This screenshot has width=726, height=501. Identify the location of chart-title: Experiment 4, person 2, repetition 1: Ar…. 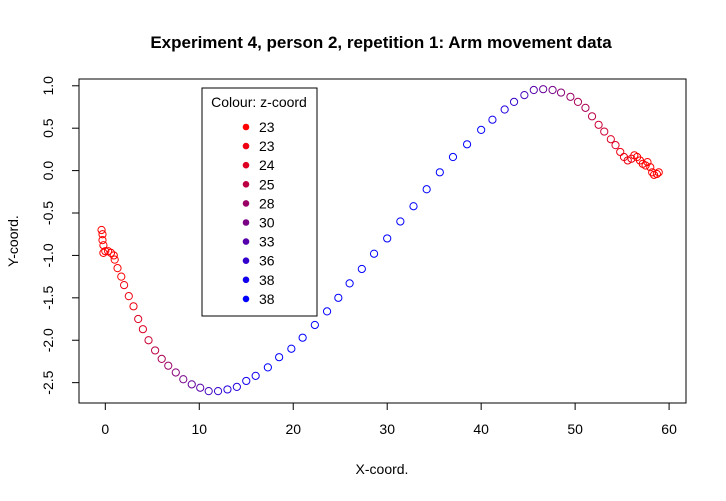
(381, 42).